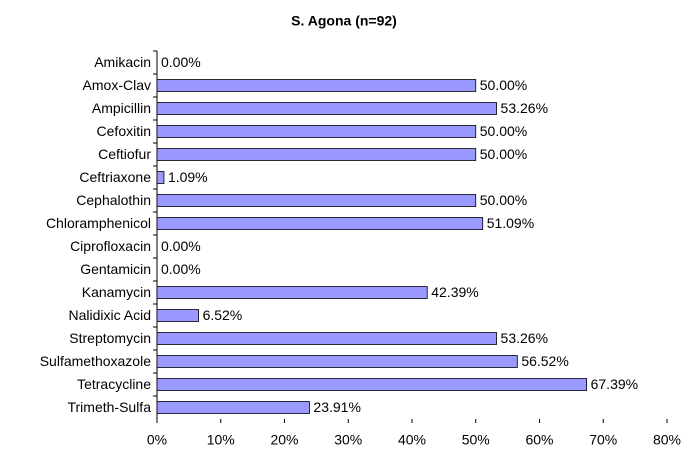  I want to click on y-tick-label: Ceftiofur, so click(124, 154).